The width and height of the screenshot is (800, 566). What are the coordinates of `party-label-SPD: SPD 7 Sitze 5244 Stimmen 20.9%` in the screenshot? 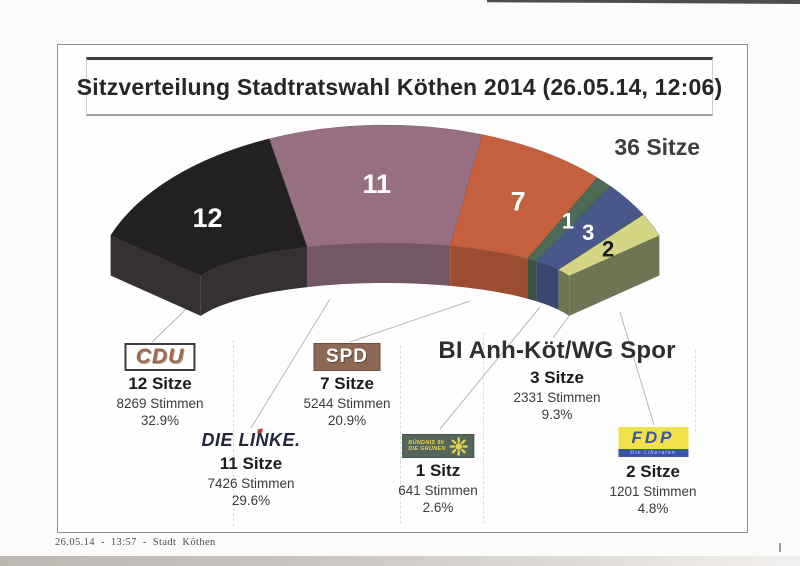 It's located at (347, 385).